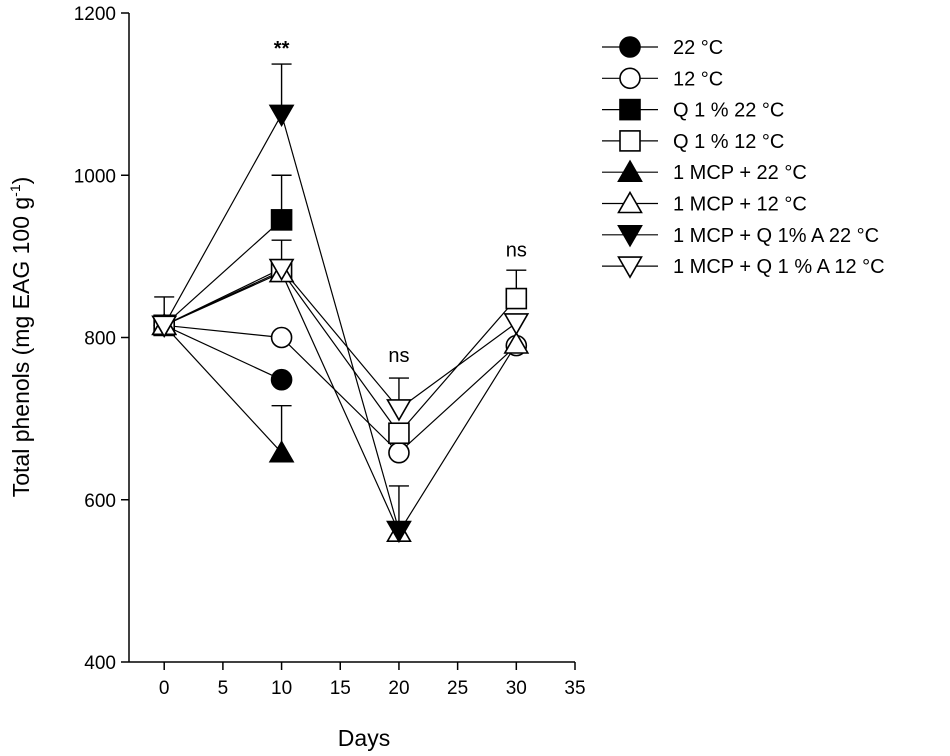 This screenshot has width=950, height=756. Describe the element at coordinates (630, 267) in the screenshot. I see `legend-marker-1-mcp-q-1-a-12-c` at that location.